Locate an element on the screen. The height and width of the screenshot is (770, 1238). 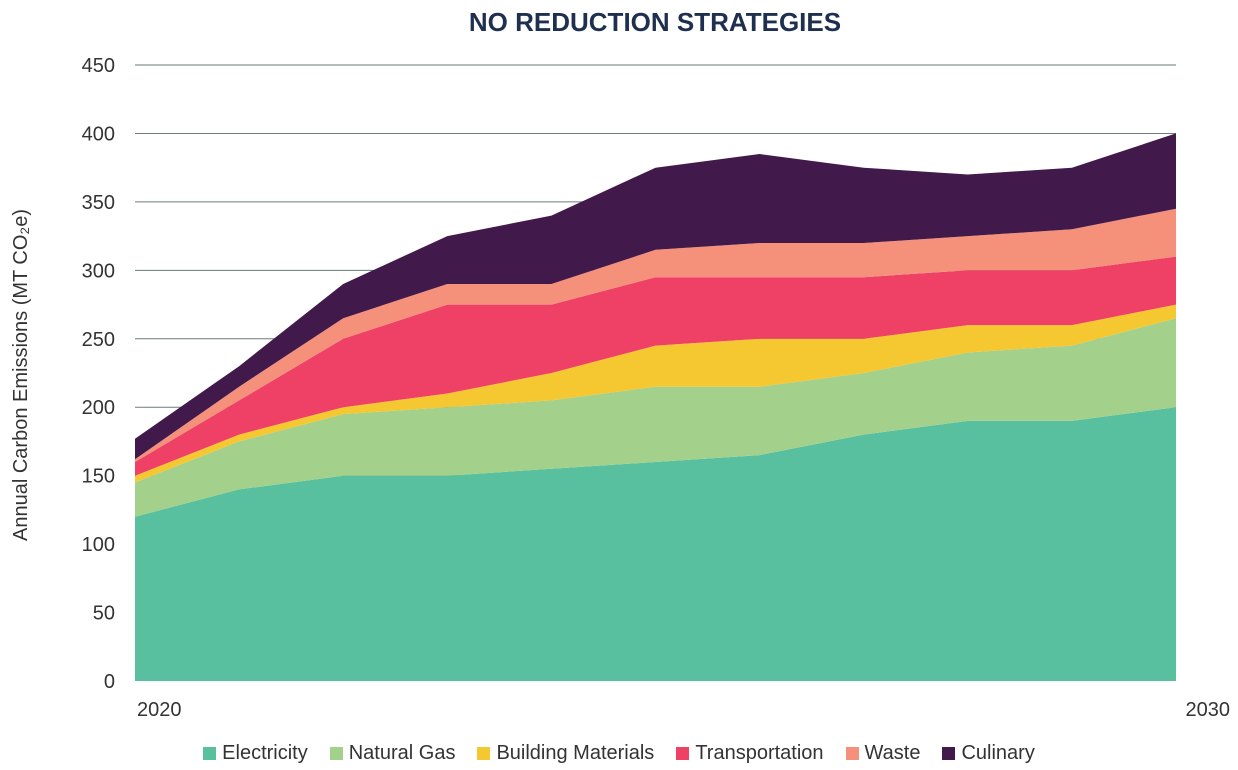
y-tick-label: 150 is located at coordinates (98, 477).